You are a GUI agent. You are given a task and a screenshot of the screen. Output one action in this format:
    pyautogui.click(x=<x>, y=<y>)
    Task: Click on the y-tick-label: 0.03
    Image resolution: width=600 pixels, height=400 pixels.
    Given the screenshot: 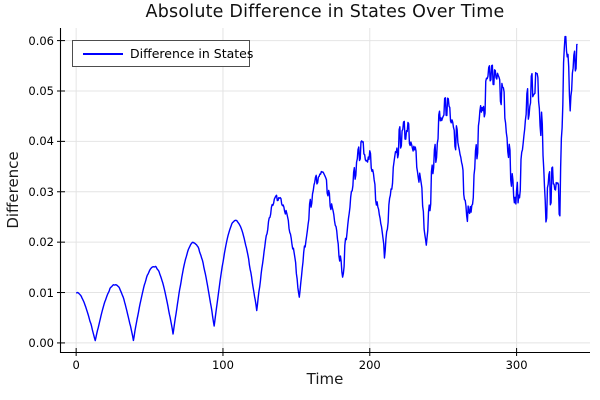 What is the action you would take?
    pyautogui.click(x=41, y=191)
    